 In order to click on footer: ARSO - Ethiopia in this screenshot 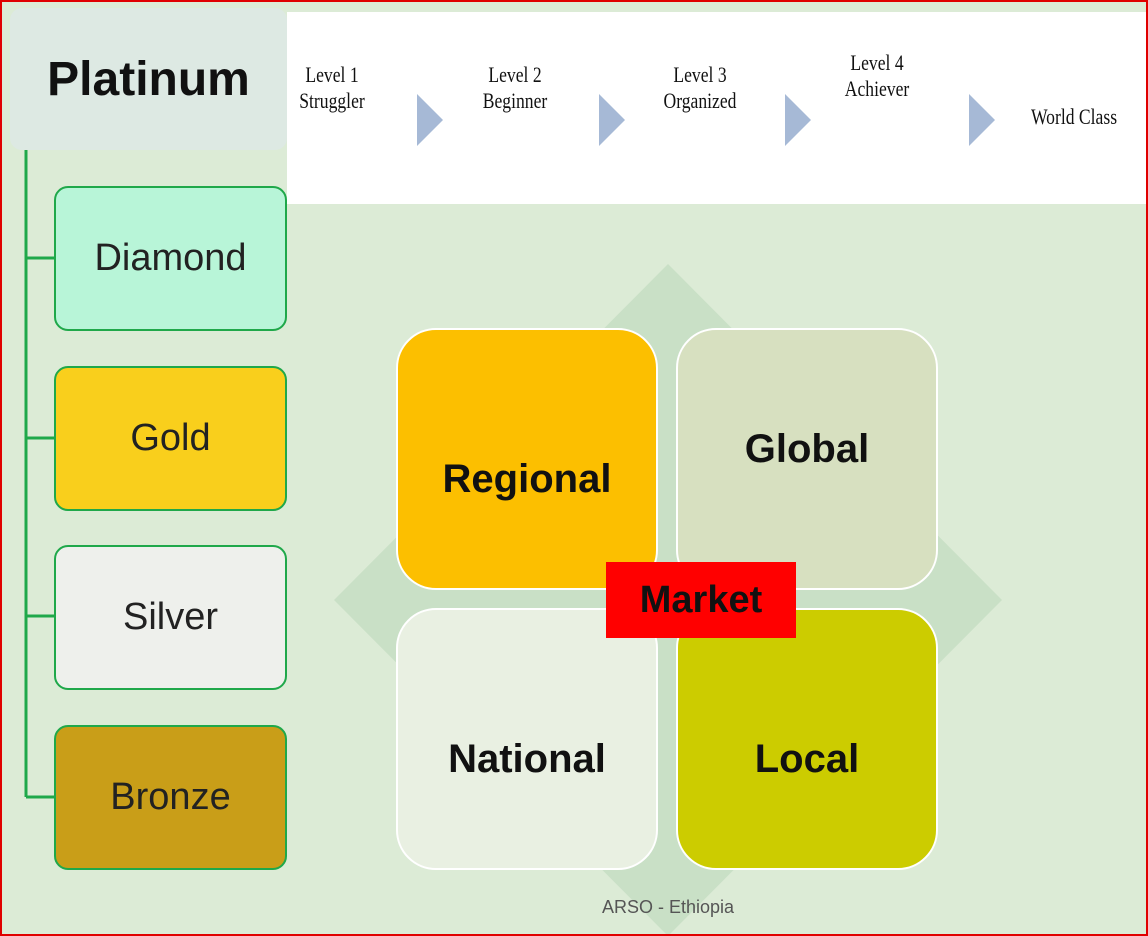, I will do `click(668, 906)`.